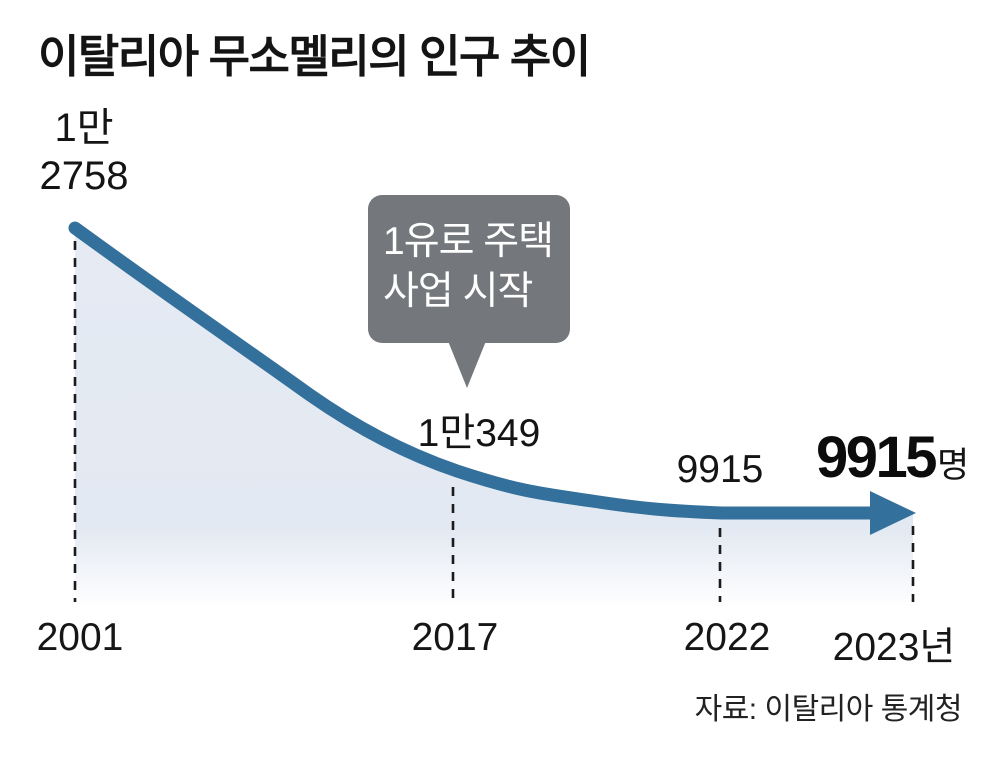  Describe the element at coordinates (720, 469) in the screenshot. I see `value-label-2022: 9915` at that location.